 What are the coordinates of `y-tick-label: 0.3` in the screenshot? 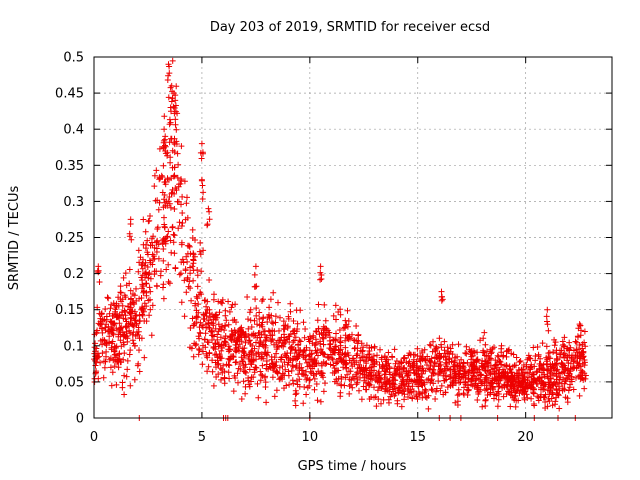 It's located at (73, 202).